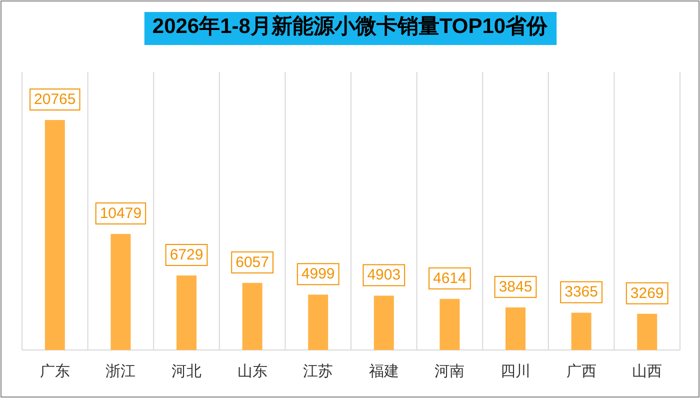  What do you see at coordinates (121, 371) in the screenshot?
I see `x-tick-label: 浙江` at bounding box center [121, 371].